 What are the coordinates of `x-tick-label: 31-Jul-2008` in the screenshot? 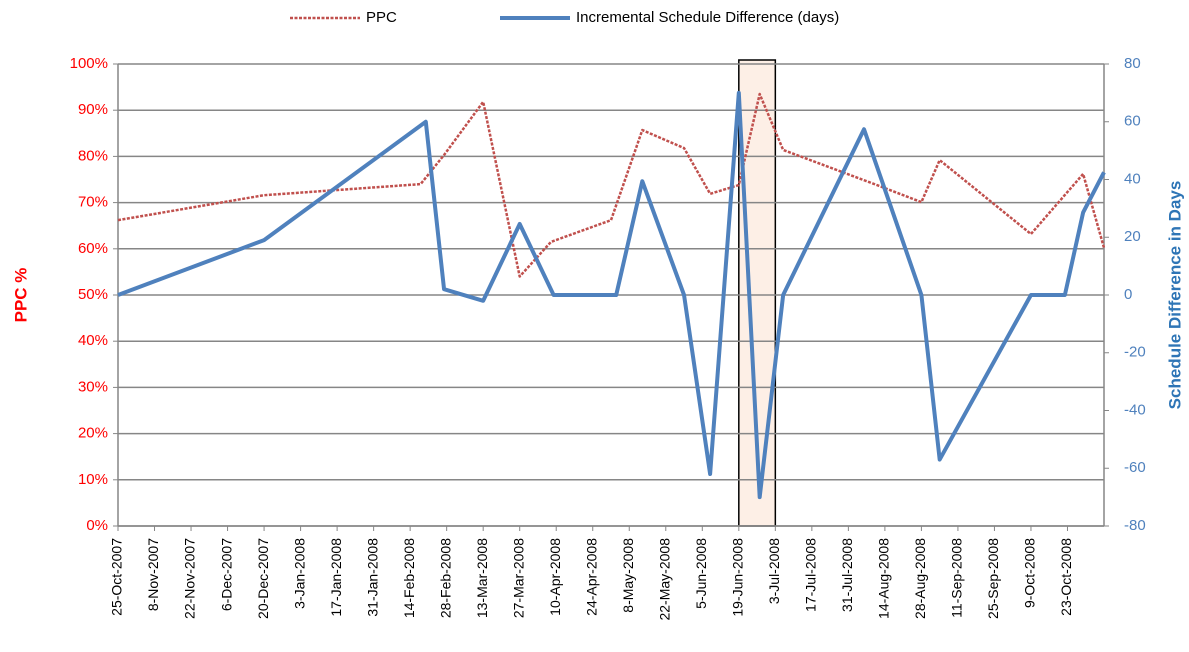 It's located at (847, 575).